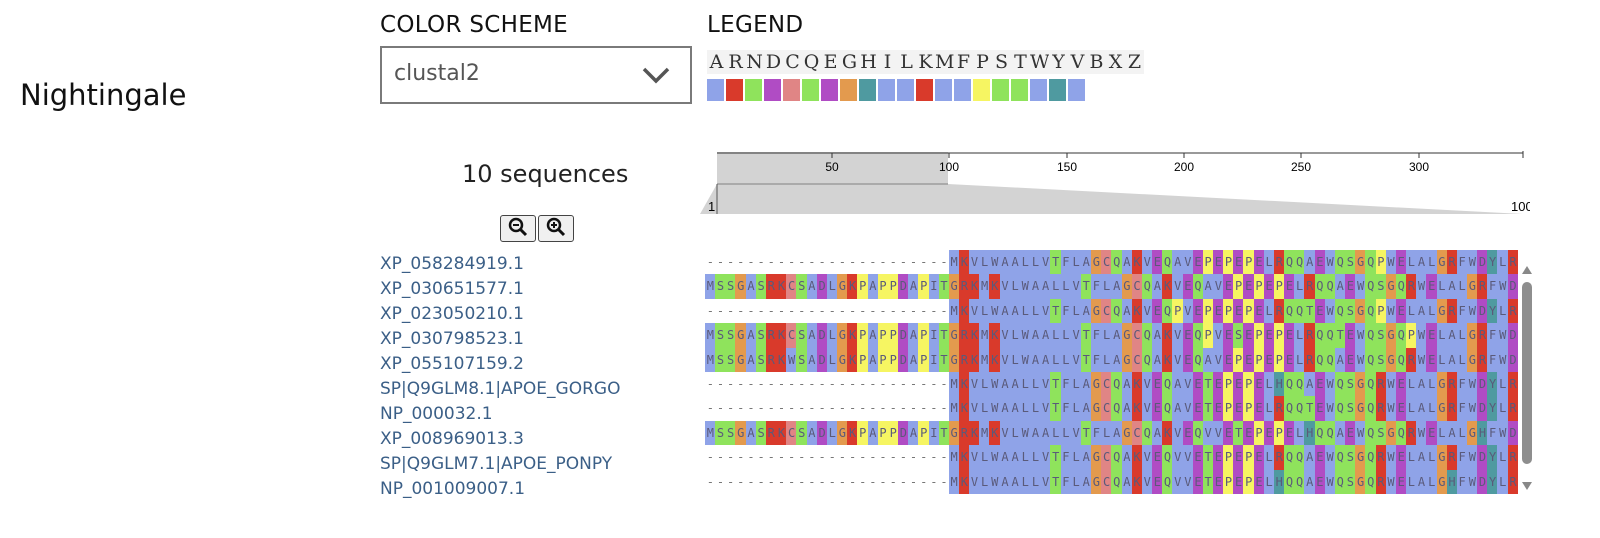  Describe the element at coordinates (436, 414) in the screenshot. I see `sequence-label: NP_000032.1` at that location.